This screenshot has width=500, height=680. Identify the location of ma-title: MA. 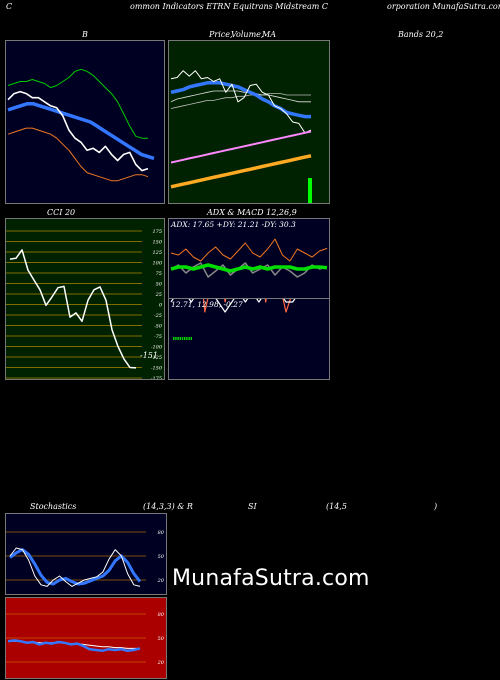
(269, 34).